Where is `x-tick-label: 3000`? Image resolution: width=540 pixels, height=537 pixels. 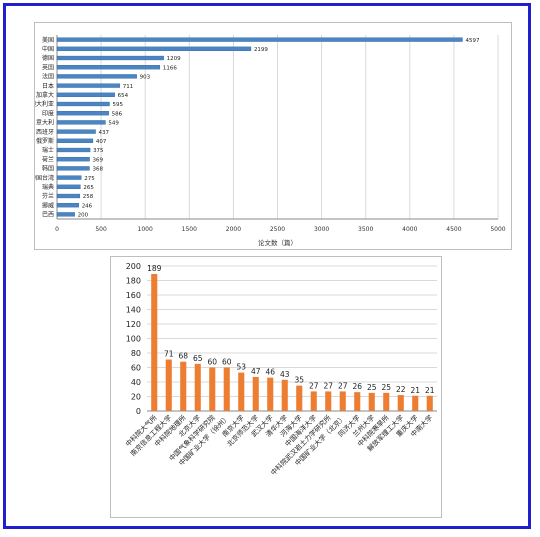
x-tick-label: 3000 is located at coordinates (321, 229).